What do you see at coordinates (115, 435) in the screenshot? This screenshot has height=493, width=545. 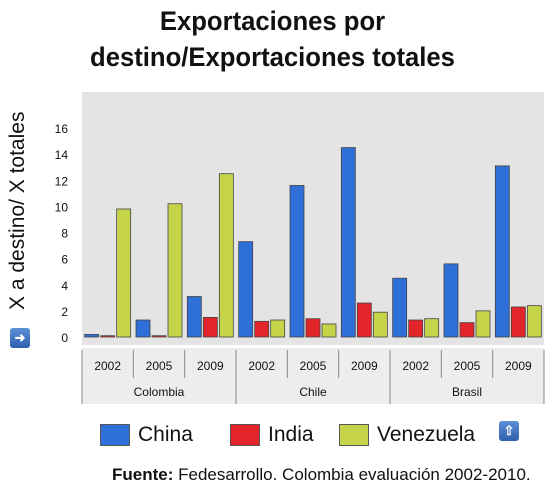 I see `legend-swatch-china` at bounding box center [115, 435].